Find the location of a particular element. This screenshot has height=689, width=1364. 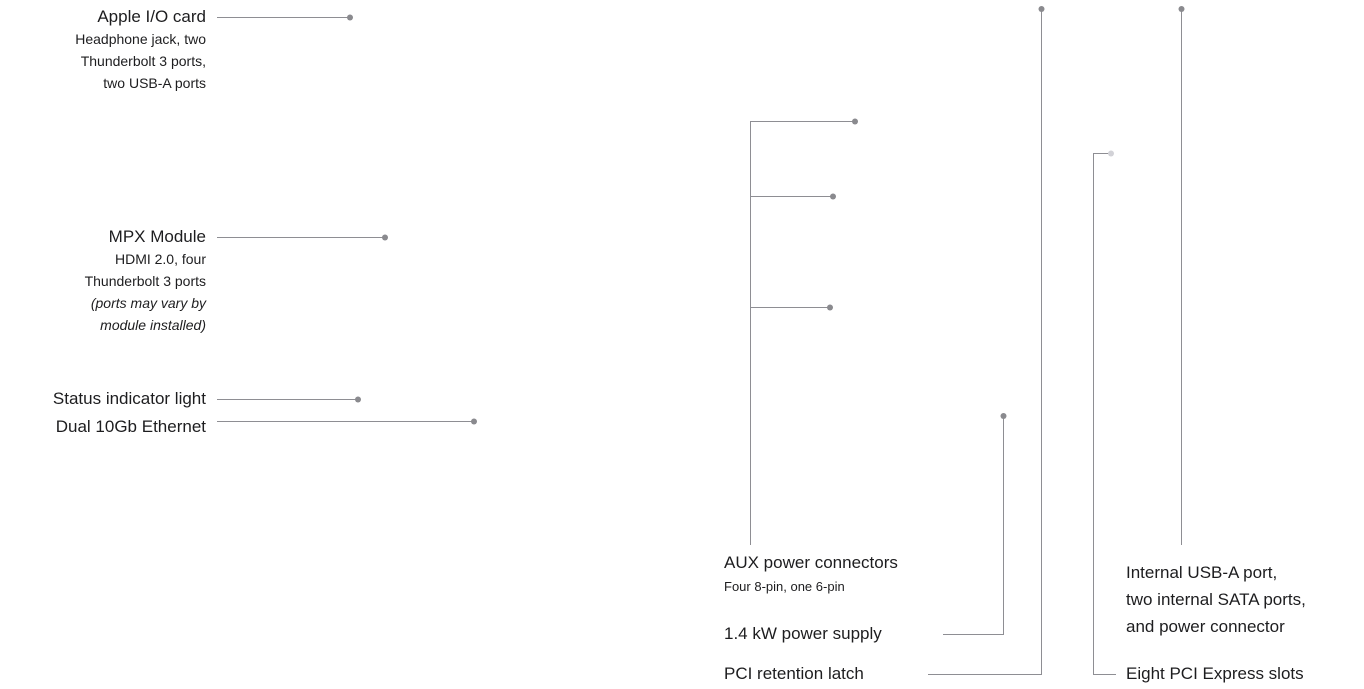

dual-ethernet-title: Dual 10Gb Ethernet is located at coordinates (130, 426).